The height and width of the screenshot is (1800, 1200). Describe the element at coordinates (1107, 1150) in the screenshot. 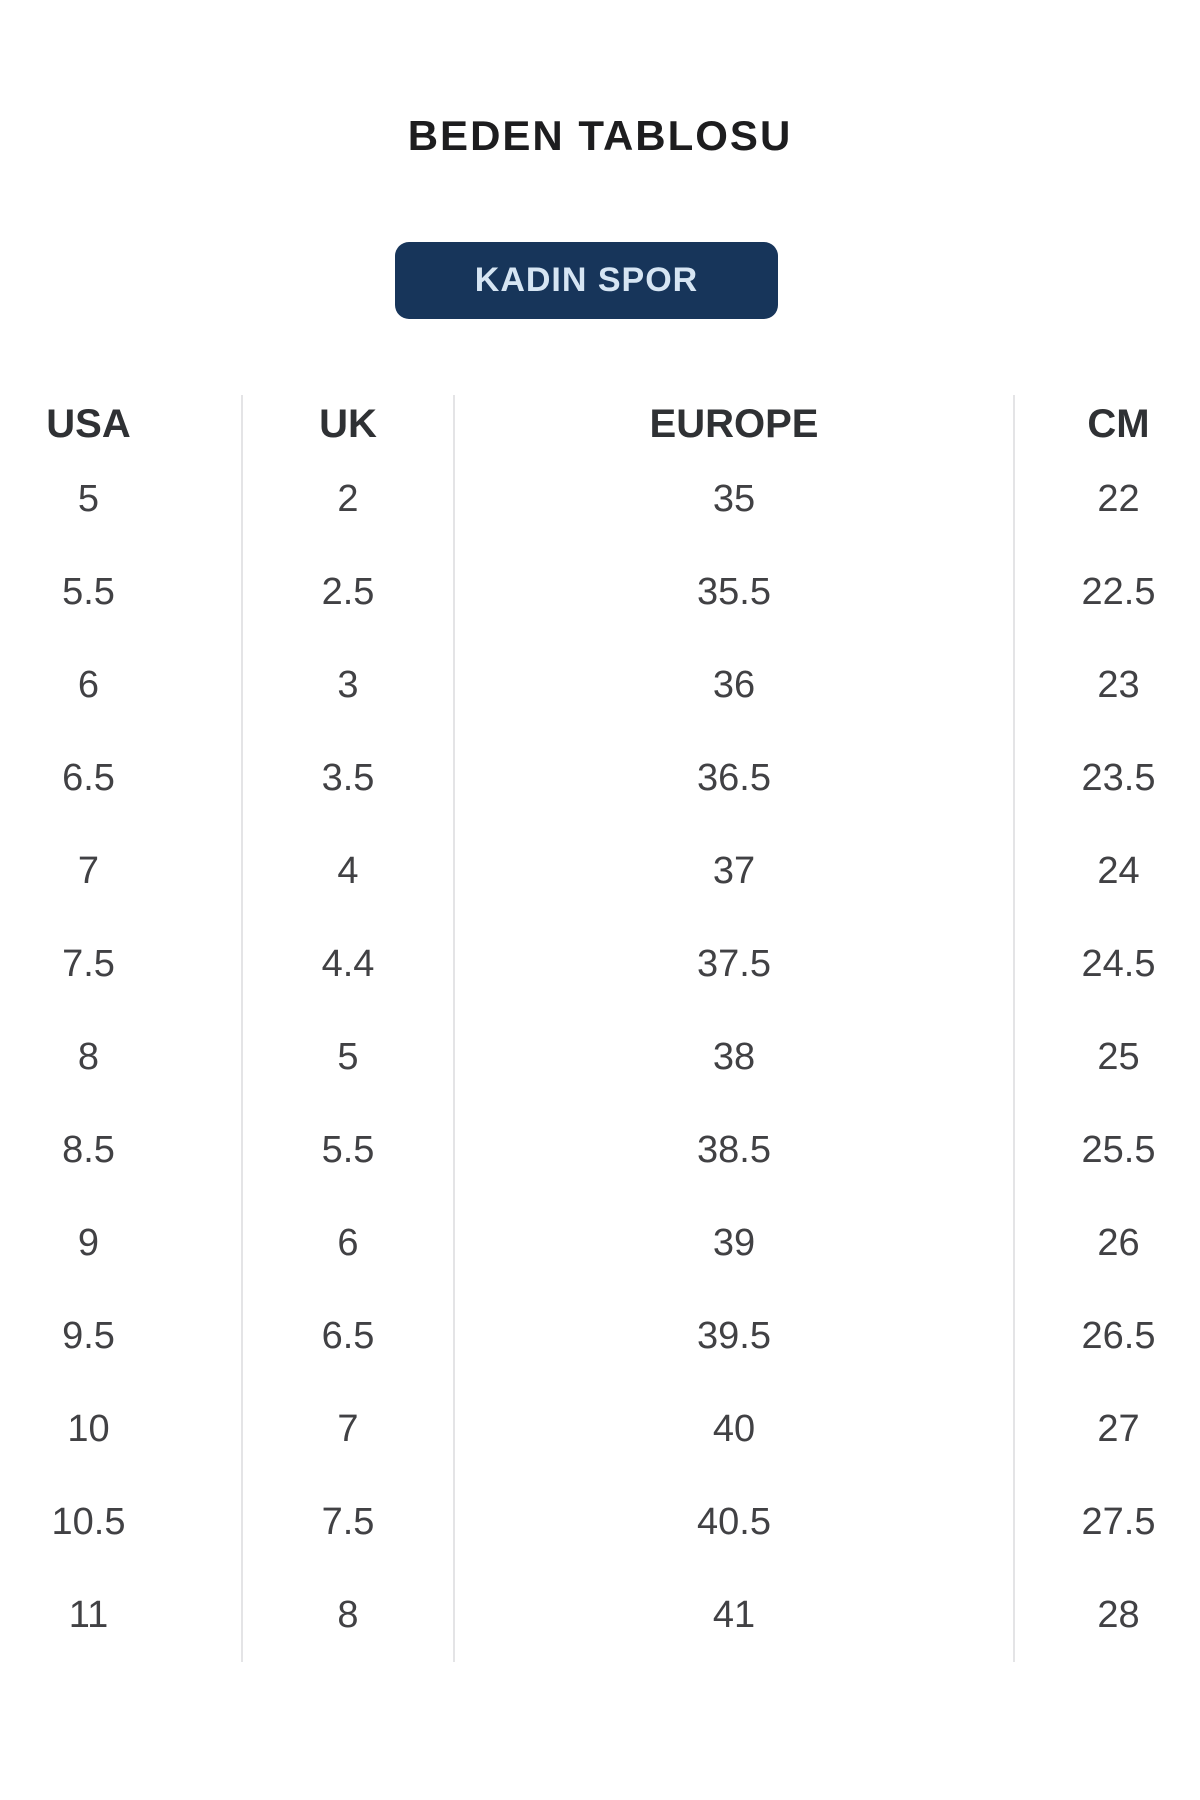

I see `size-cell: 25.5` at that location.